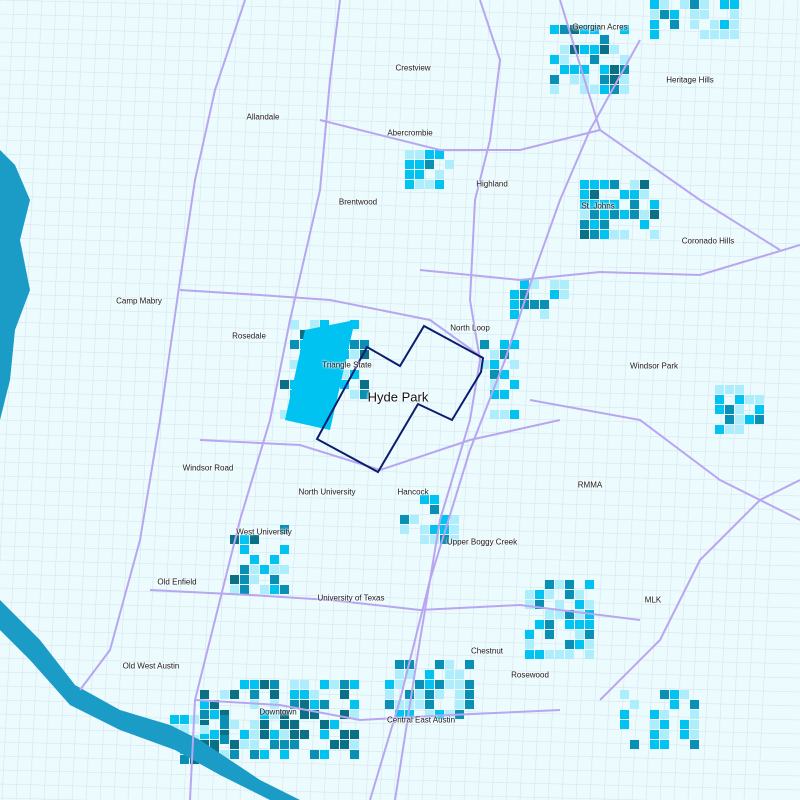  Describe the element at coordinates (600, 27) in the screenshot. I see `label-georgian-acres: Georgian Acres` at that location.